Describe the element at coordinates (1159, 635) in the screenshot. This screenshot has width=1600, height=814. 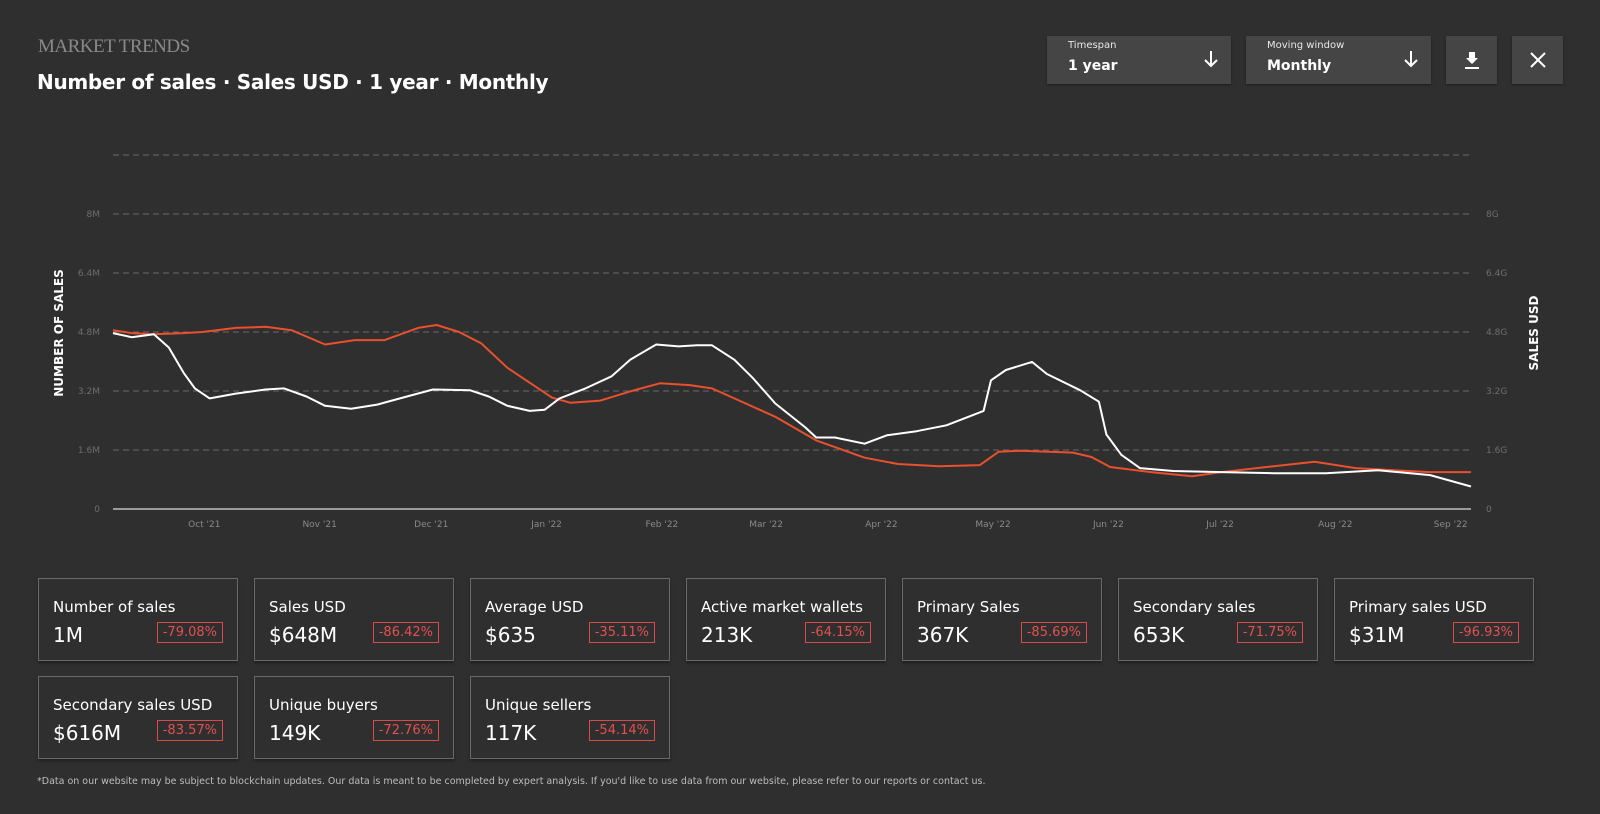
I see `stat-value: 653K` at that location.